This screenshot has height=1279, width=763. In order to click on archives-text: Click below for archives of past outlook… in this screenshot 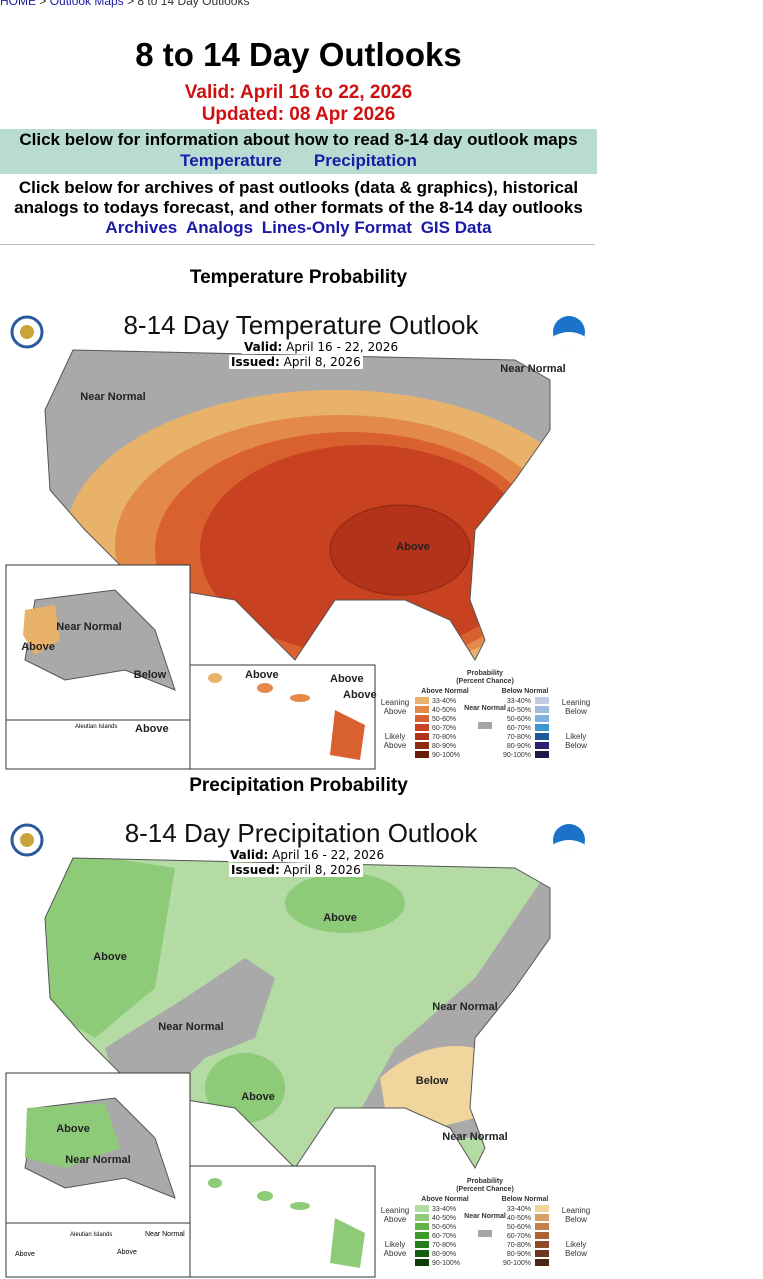, I will do `click(298, 197)`.